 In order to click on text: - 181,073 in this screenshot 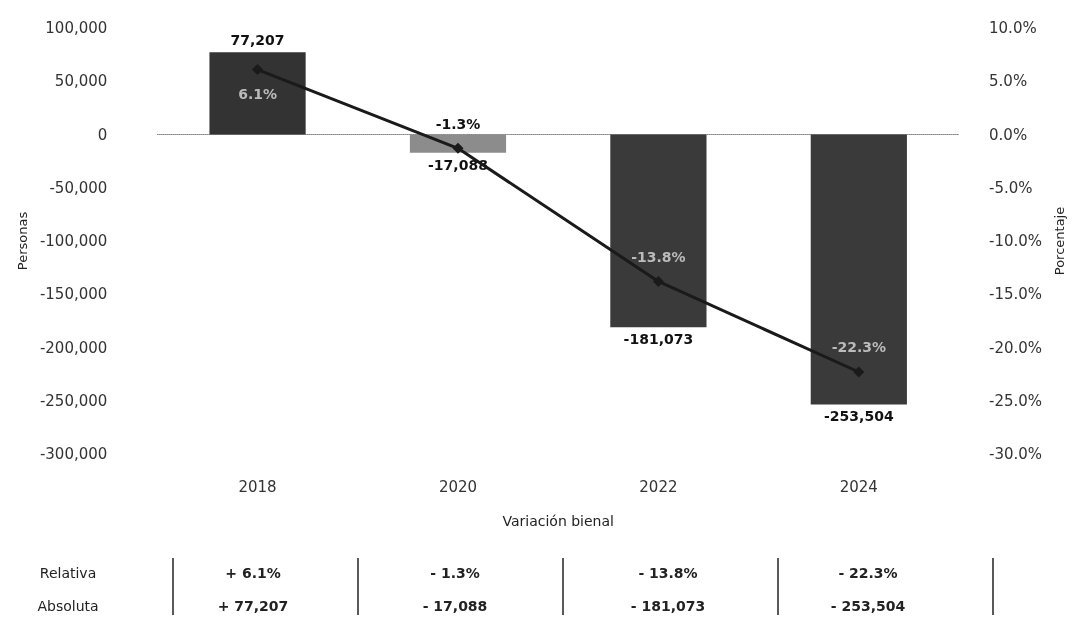, I will do `click(668, 606)`.